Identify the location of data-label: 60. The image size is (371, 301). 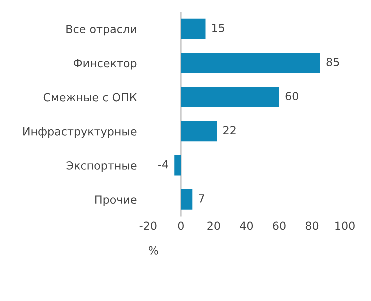
(292, 96).